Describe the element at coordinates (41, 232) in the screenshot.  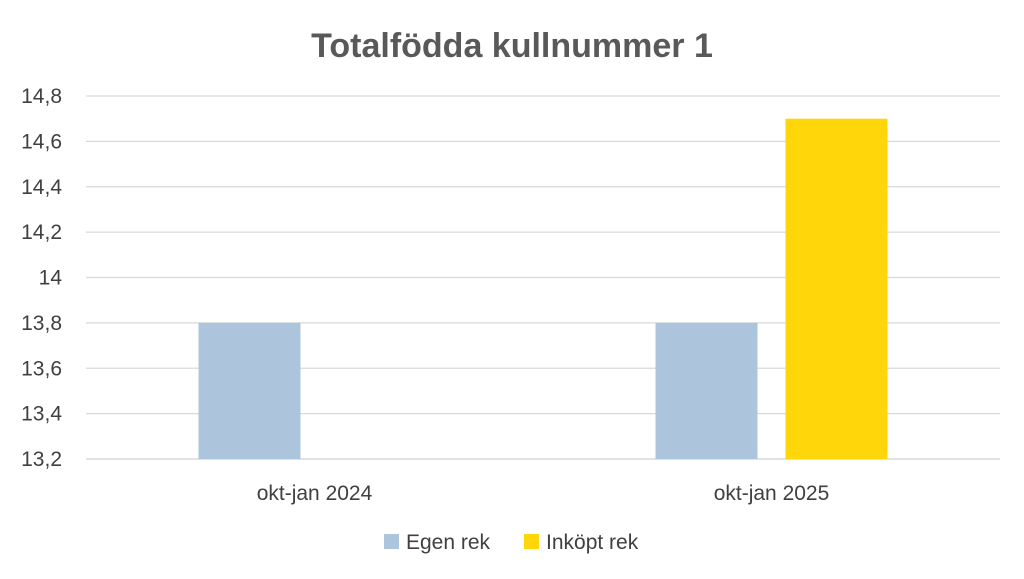
I see `y-tick-label: 14,2` at that location.